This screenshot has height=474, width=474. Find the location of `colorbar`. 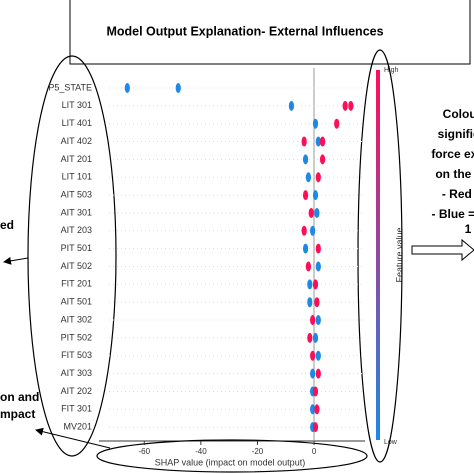

colorbar is located at coordinates (378, 255).